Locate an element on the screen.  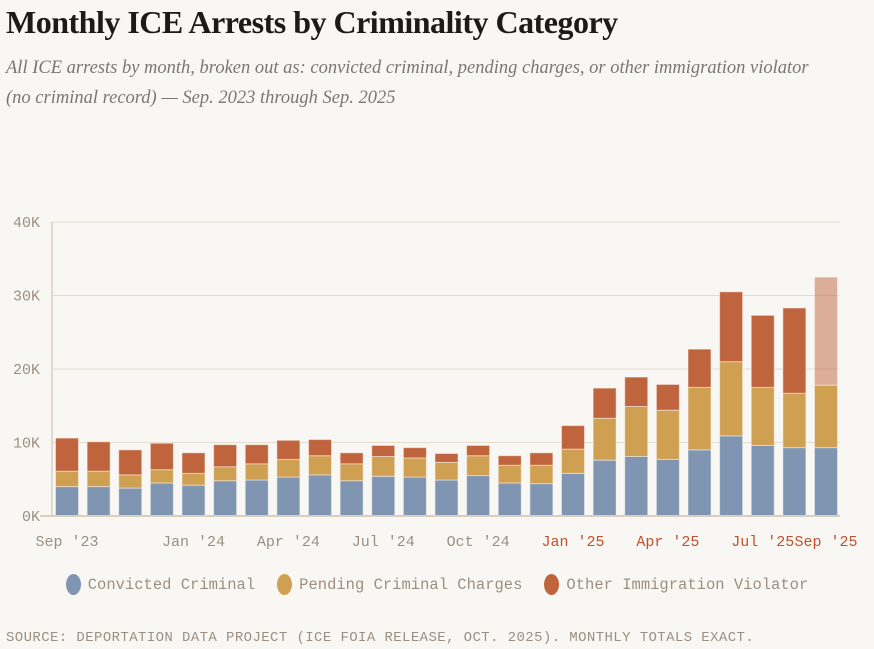
legend-item-convicted: Convicted Criminal is located at coordinates (160, 584).